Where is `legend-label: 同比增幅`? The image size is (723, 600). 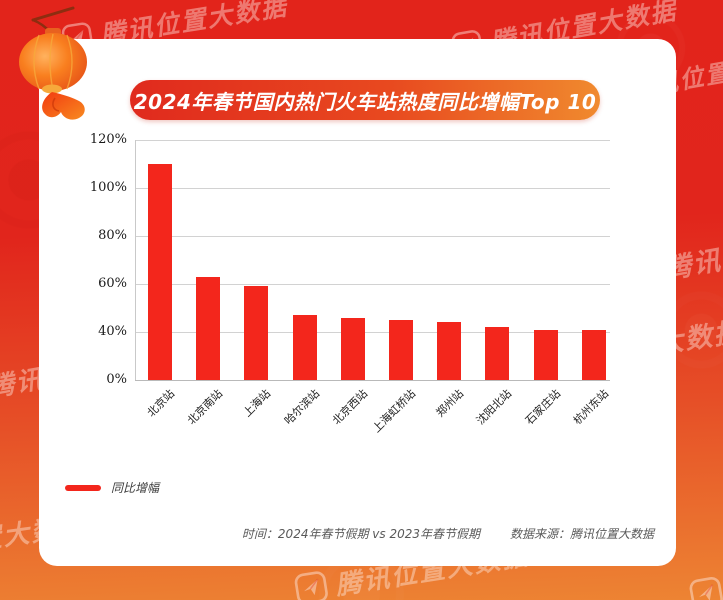
legend-label: 同比增幅 is located at coordinates (135, 488).